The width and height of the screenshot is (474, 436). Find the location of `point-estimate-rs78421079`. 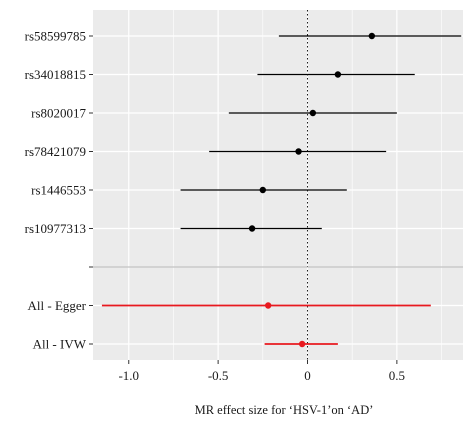

point-estimate-rs78421079 is located at coordinates (298, 151).